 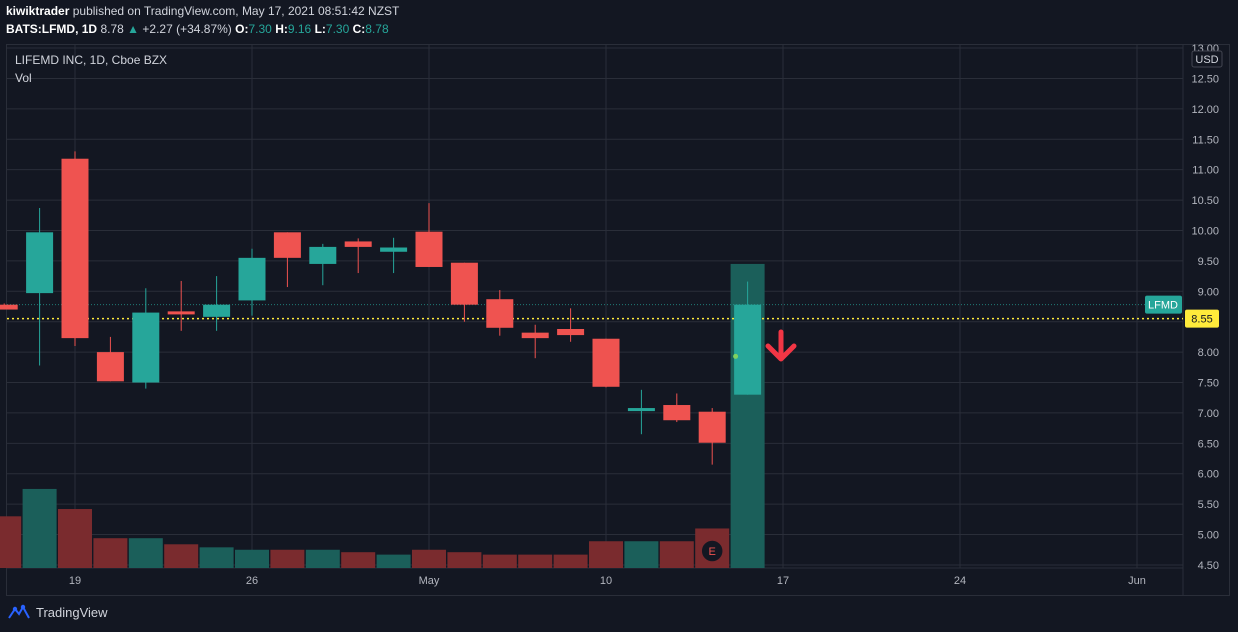 What do you see at coordinates (781, 352) in the screenshot?
I see `down-arrow-head-icon` at bounding box center [781, 352].